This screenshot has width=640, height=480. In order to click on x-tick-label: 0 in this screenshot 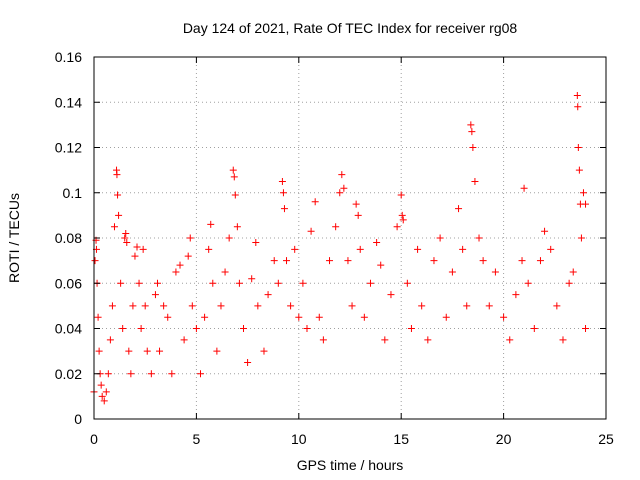, I will do `click(94, 439)`.